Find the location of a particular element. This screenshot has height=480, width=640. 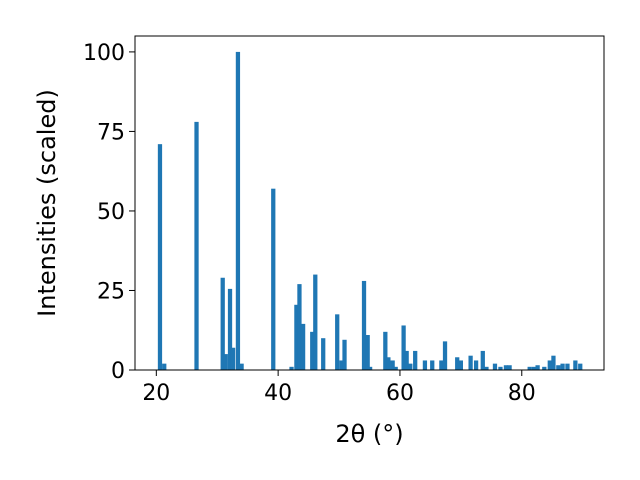

y-tick-label: 100 is located at coordinates (104, 53).